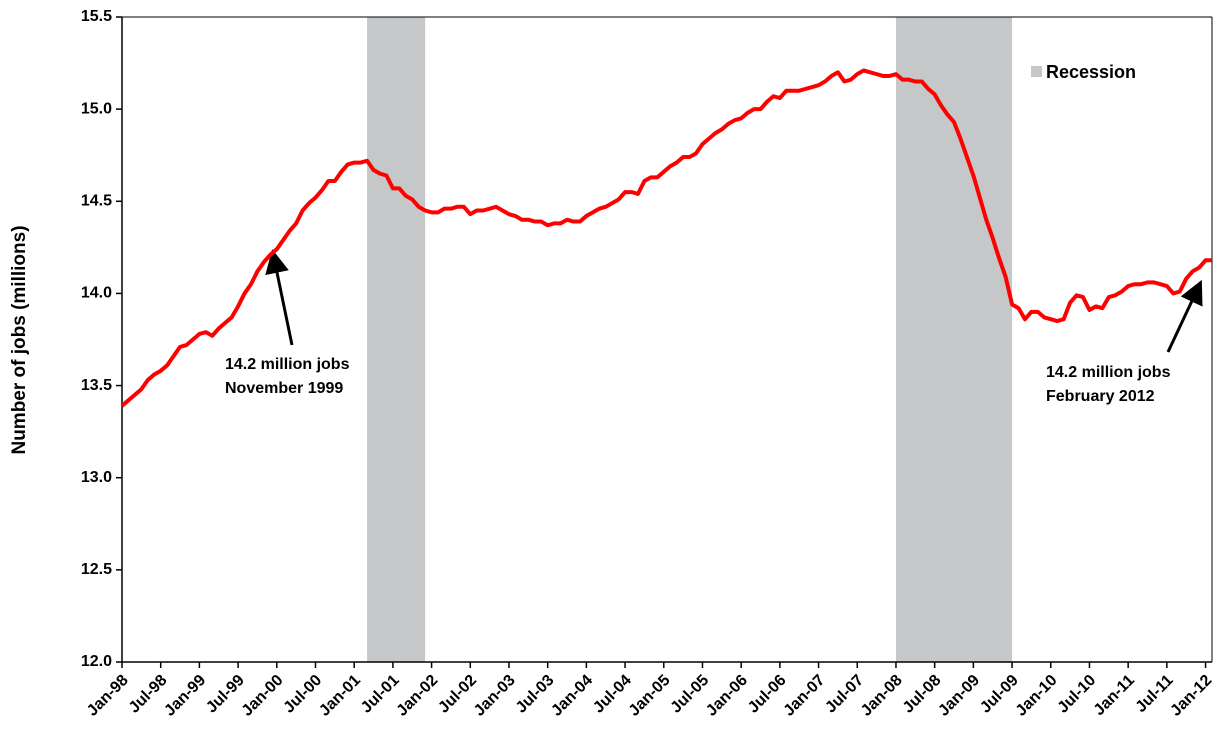 This screenshot has width=1218, height=742. I want to click on y-tick-label: 15.5, so click(96, 16).